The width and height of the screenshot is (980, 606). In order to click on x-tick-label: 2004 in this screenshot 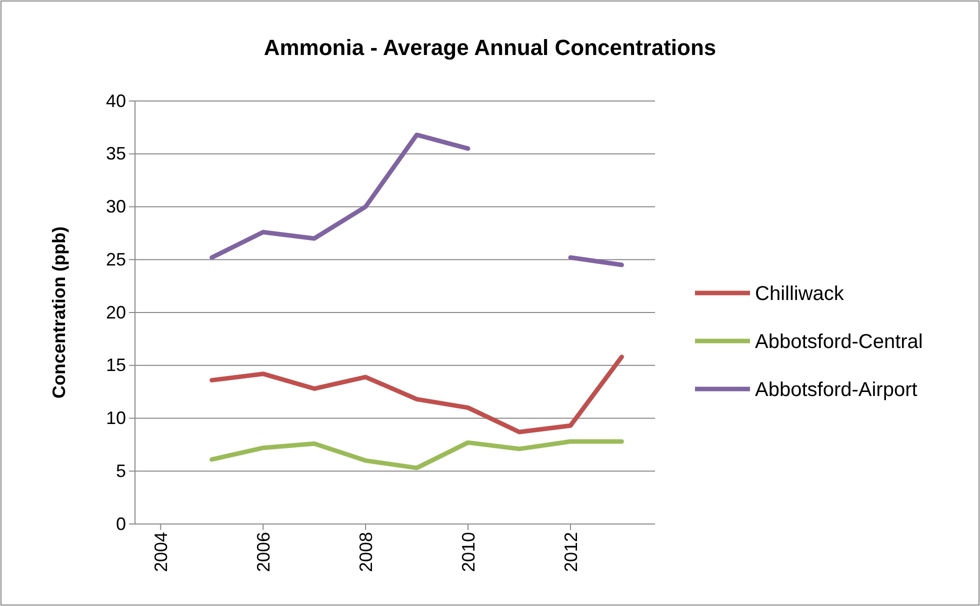, I will do `click(160, 552)`.